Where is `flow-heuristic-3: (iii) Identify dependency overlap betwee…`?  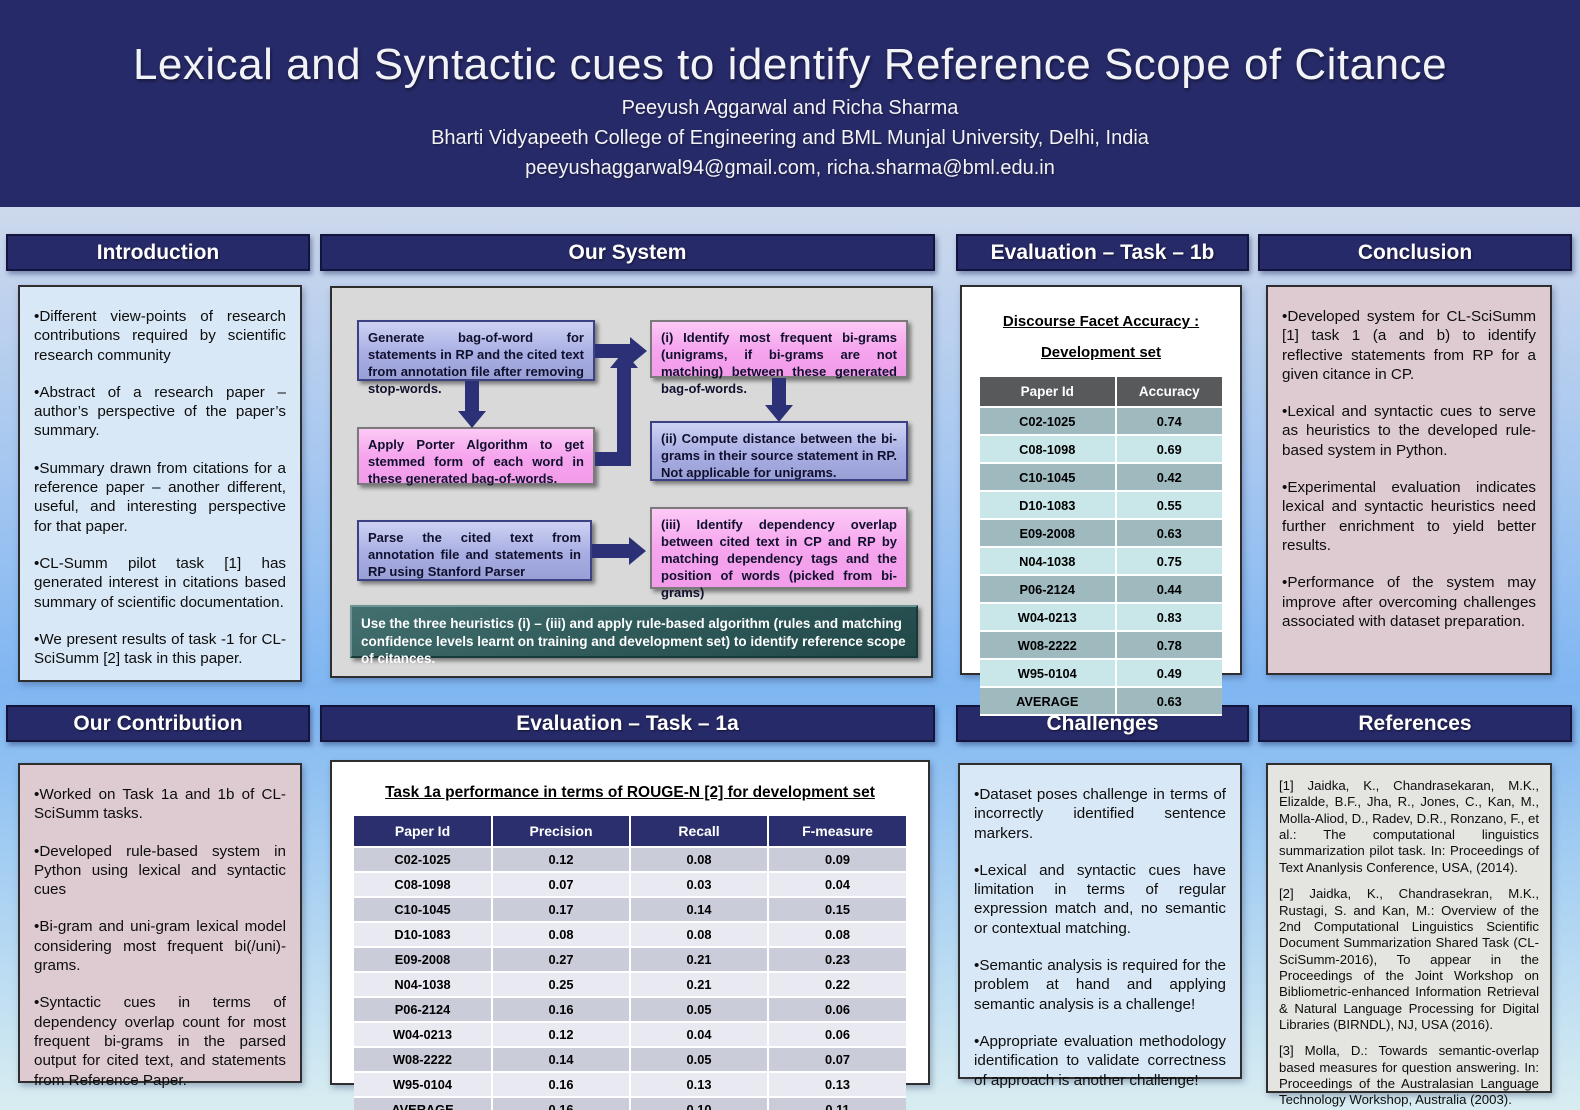
flow-heuristic-3: (iii) Identify dependency overlap betwee… is located at coordinates (779, 553).